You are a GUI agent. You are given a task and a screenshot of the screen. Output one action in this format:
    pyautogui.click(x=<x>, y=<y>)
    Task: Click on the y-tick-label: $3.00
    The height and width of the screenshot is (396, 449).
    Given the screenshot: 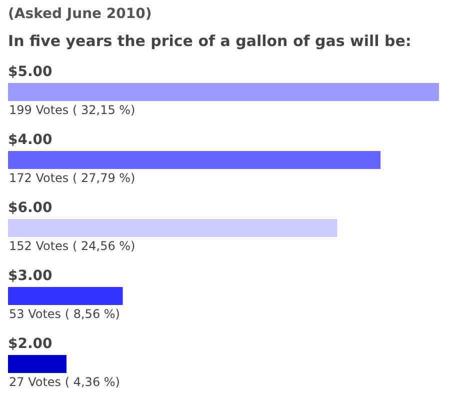 What is the action you would take?
    pyautogui.click(x=30, y=276)
    